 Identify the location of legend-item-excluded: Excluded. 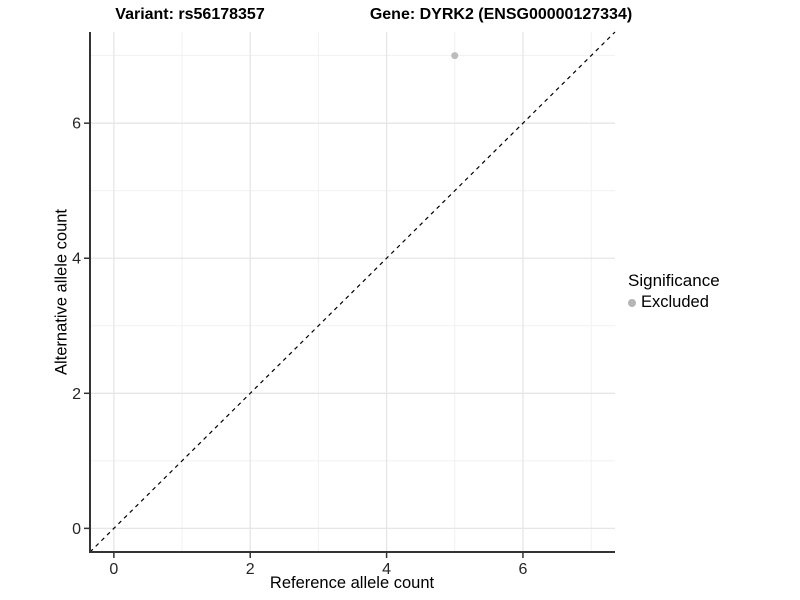
(674, 302).